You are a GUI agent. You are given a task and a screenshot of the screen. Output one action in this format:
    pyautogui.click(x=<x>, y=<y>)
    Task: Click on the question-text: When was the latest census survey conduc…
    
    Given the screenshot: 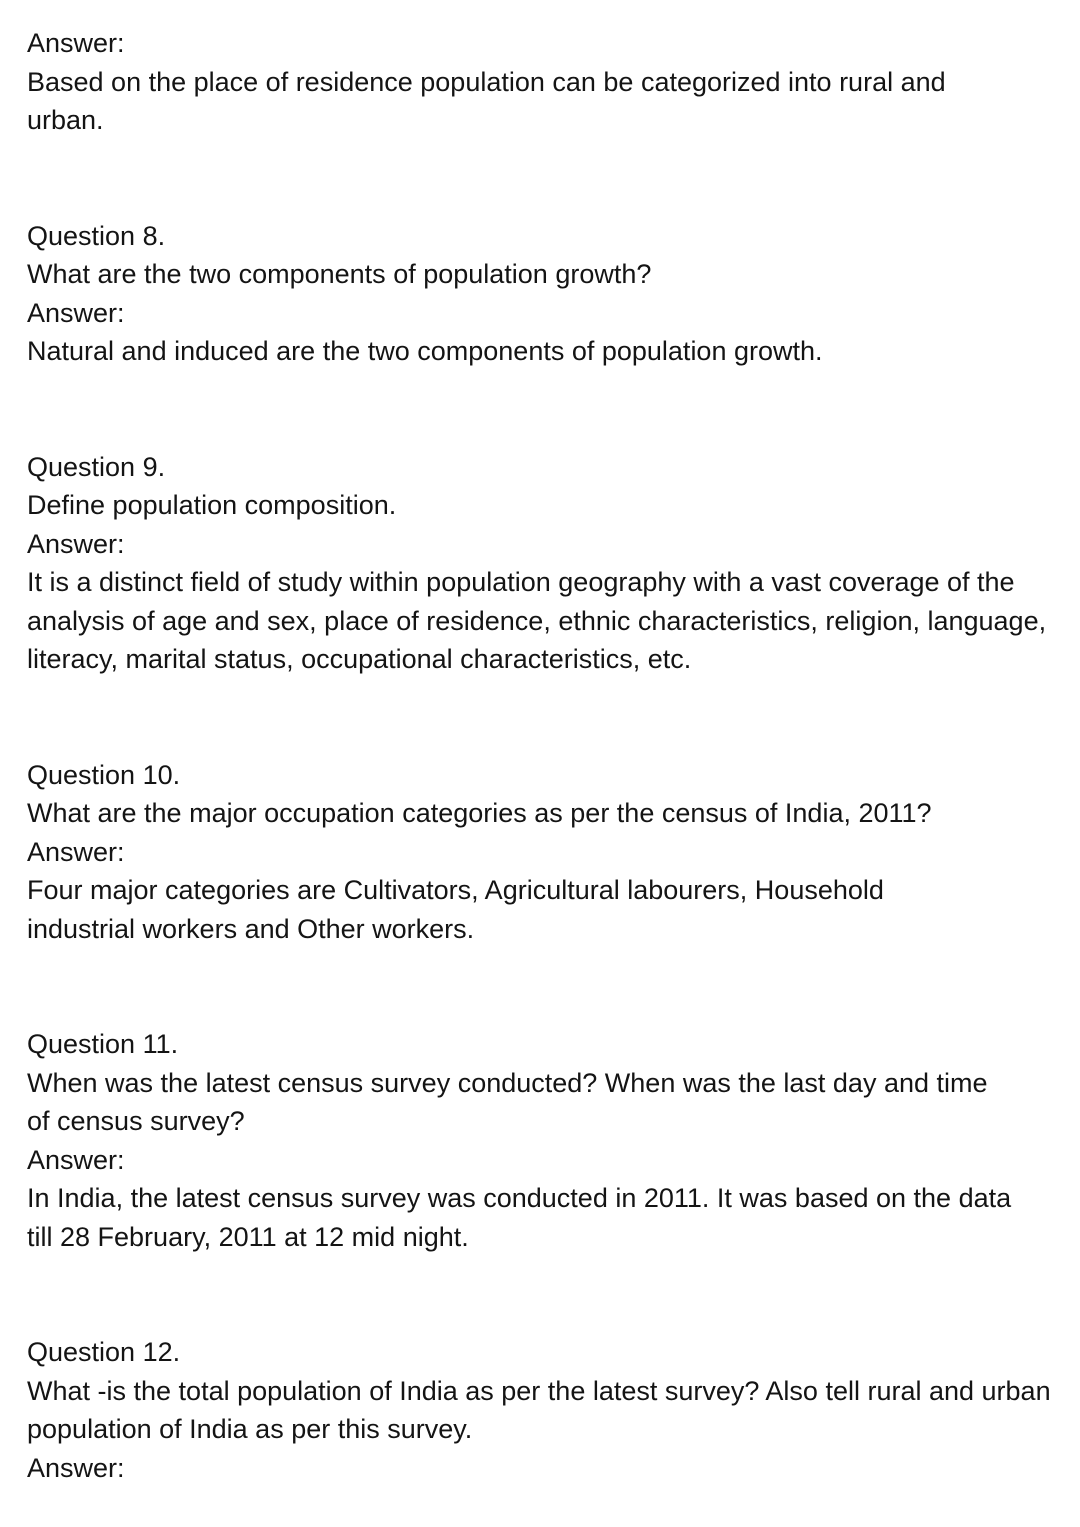 What is the action you would take?
    pyautogui.click(x=507, y=1102)
    